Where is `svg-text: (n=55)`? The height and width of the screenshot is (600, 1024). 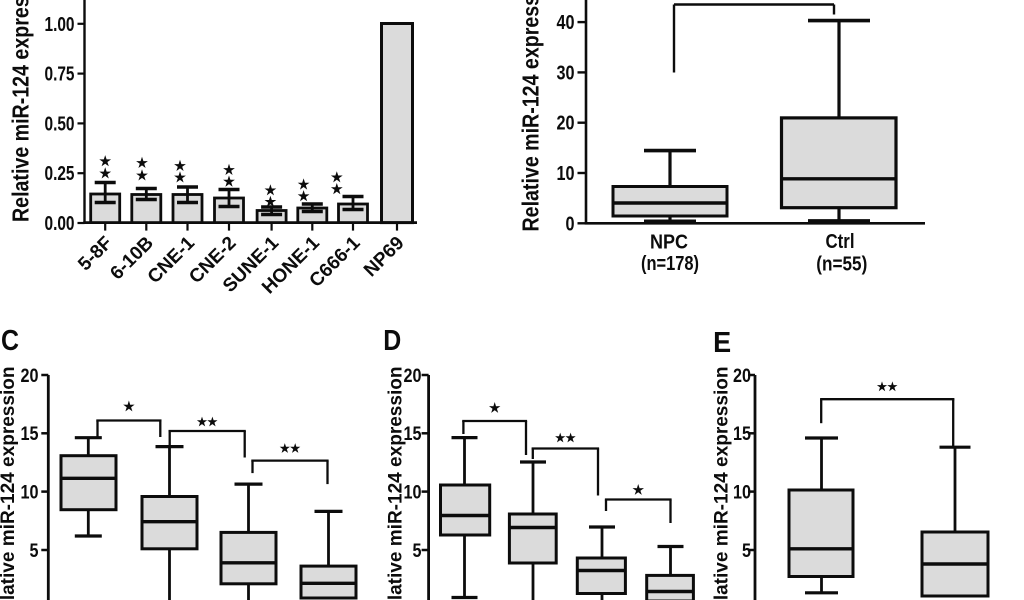
svg-text: (n=55) is located at coordinates (841, 265).